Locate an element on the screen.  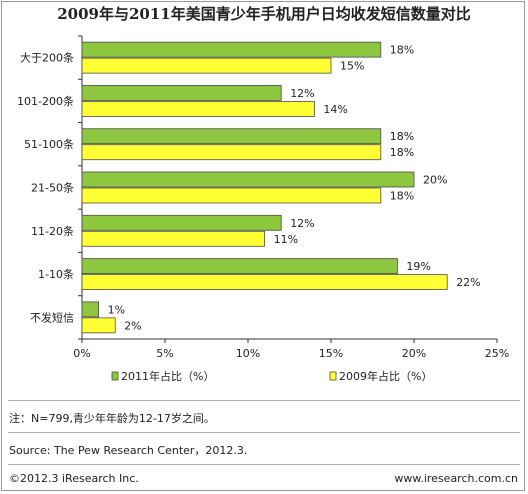
data-label: 11% is located at coordinates (286, 239).